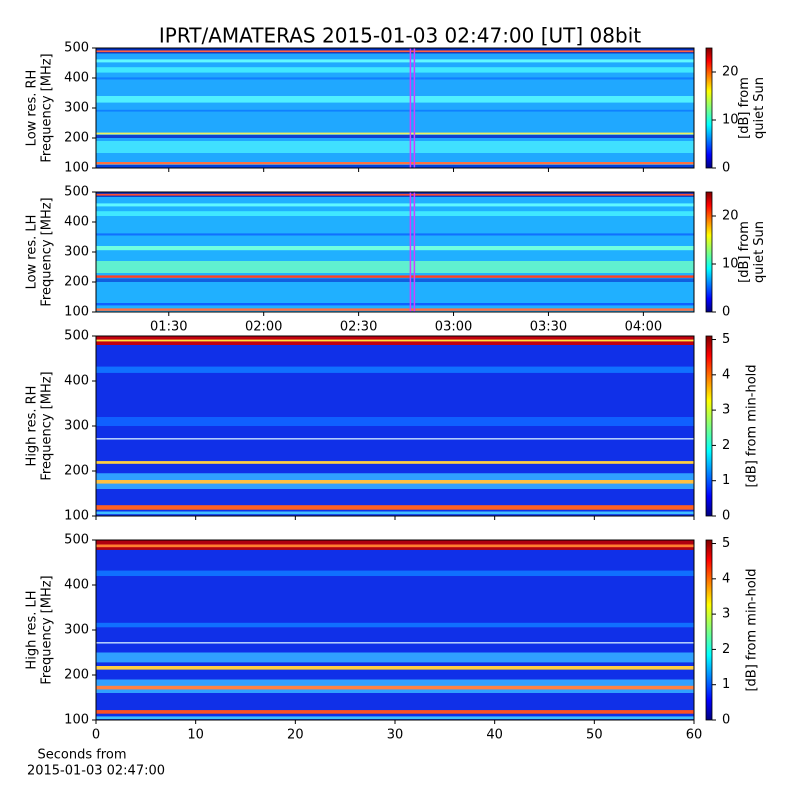 The image size is (800, 804). Describe the element at coordinates (263, 327) in the screenshot. I see `x-tick-label: 02:00` at that location.